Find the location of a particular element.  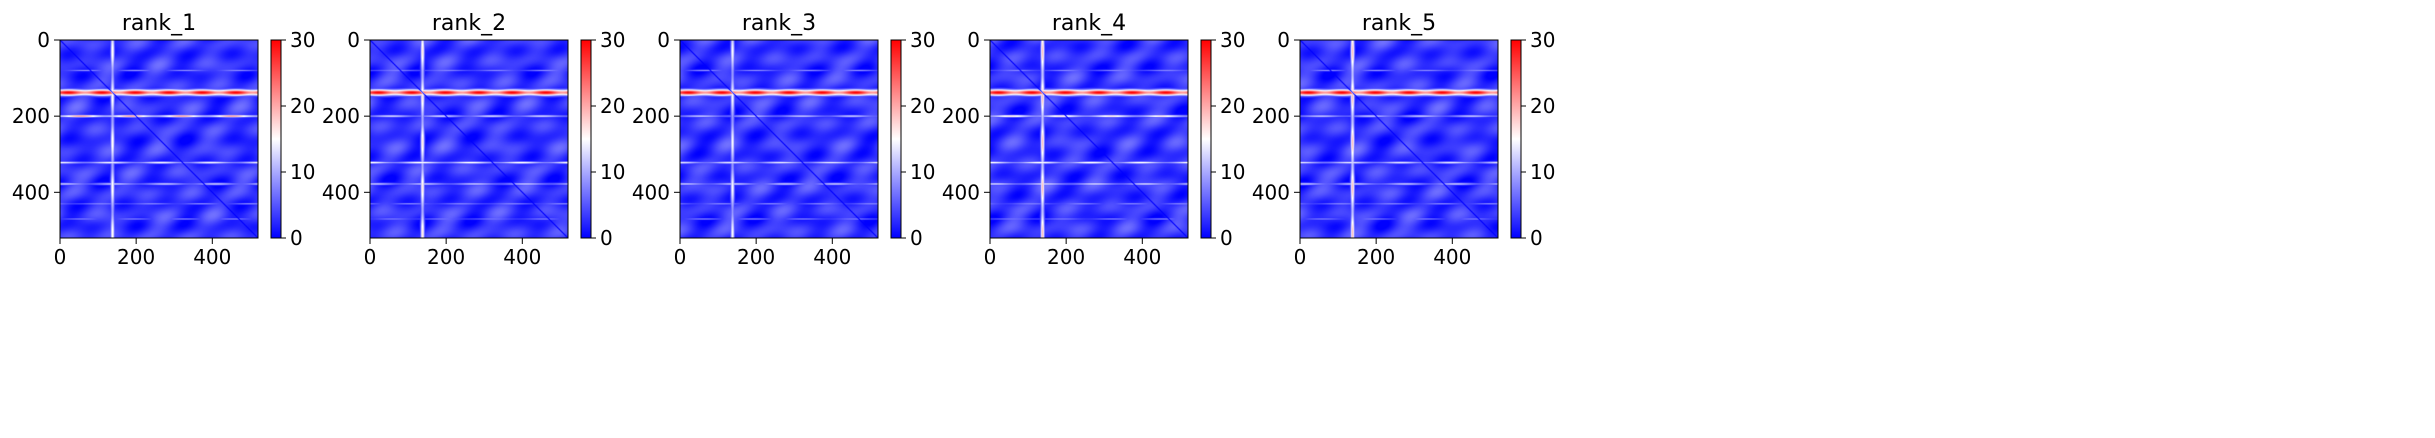

chart-title: rank_3 is located at coordinates (779, 23).